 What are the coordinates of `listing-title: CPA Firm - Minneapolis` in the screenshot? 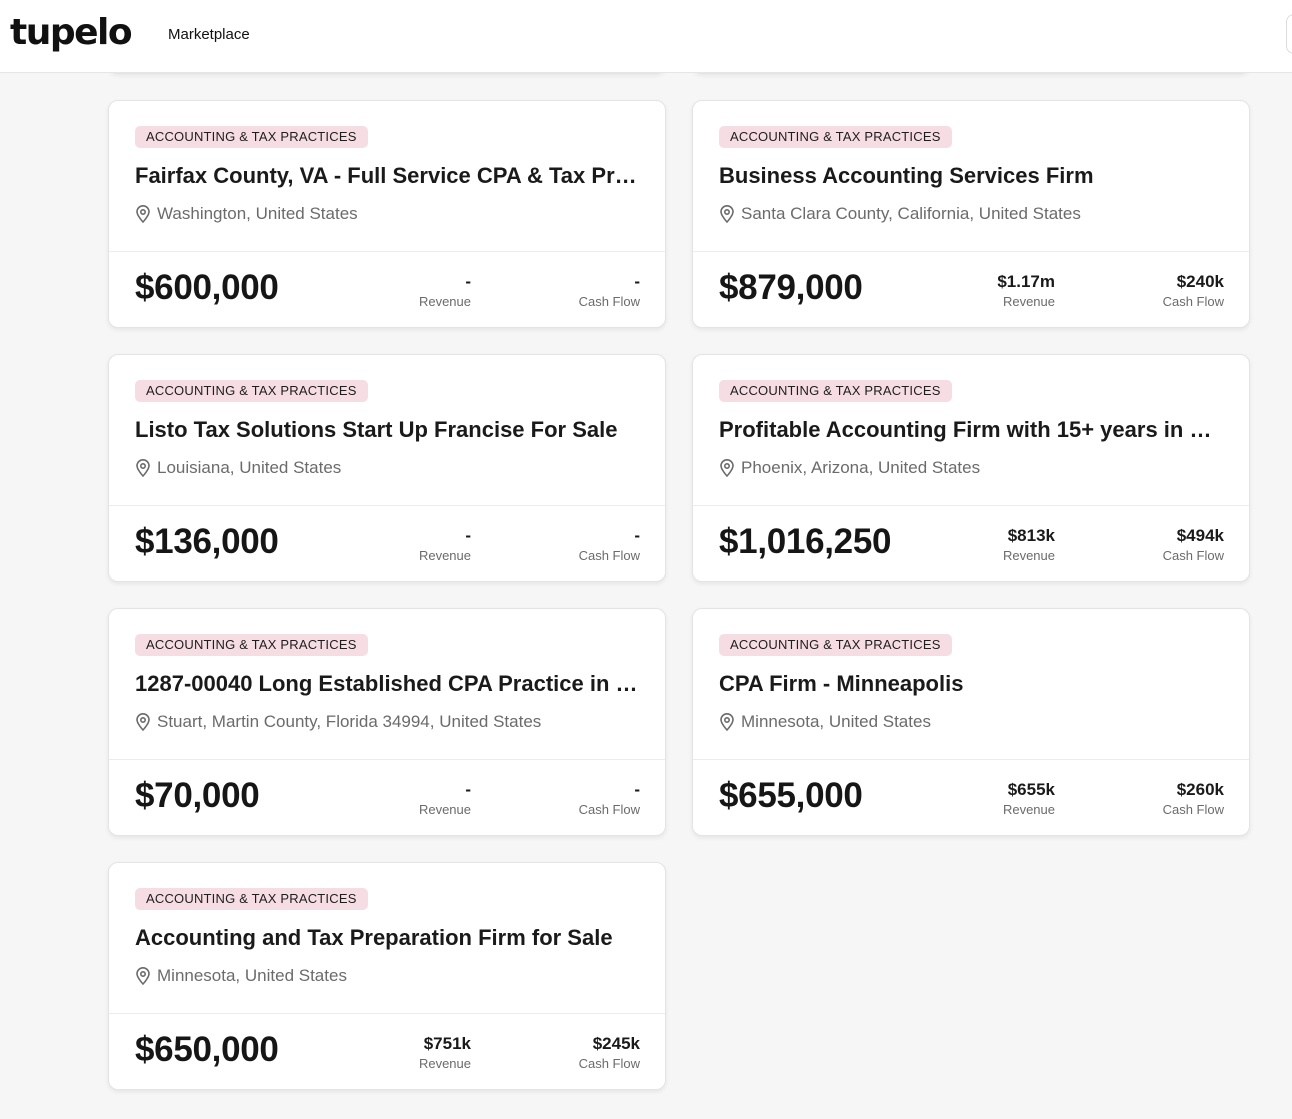 It's located at (841, 683).